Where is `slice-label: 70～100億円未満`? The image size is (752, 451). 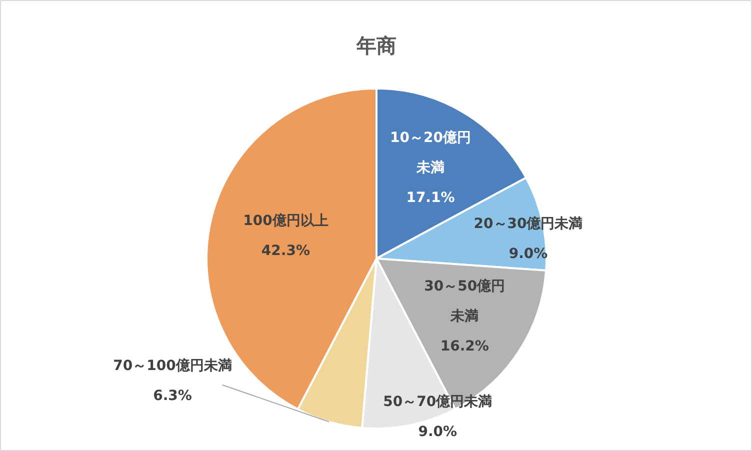 slice-label: 70～100億円未満 is located at coordinates (172, 365).